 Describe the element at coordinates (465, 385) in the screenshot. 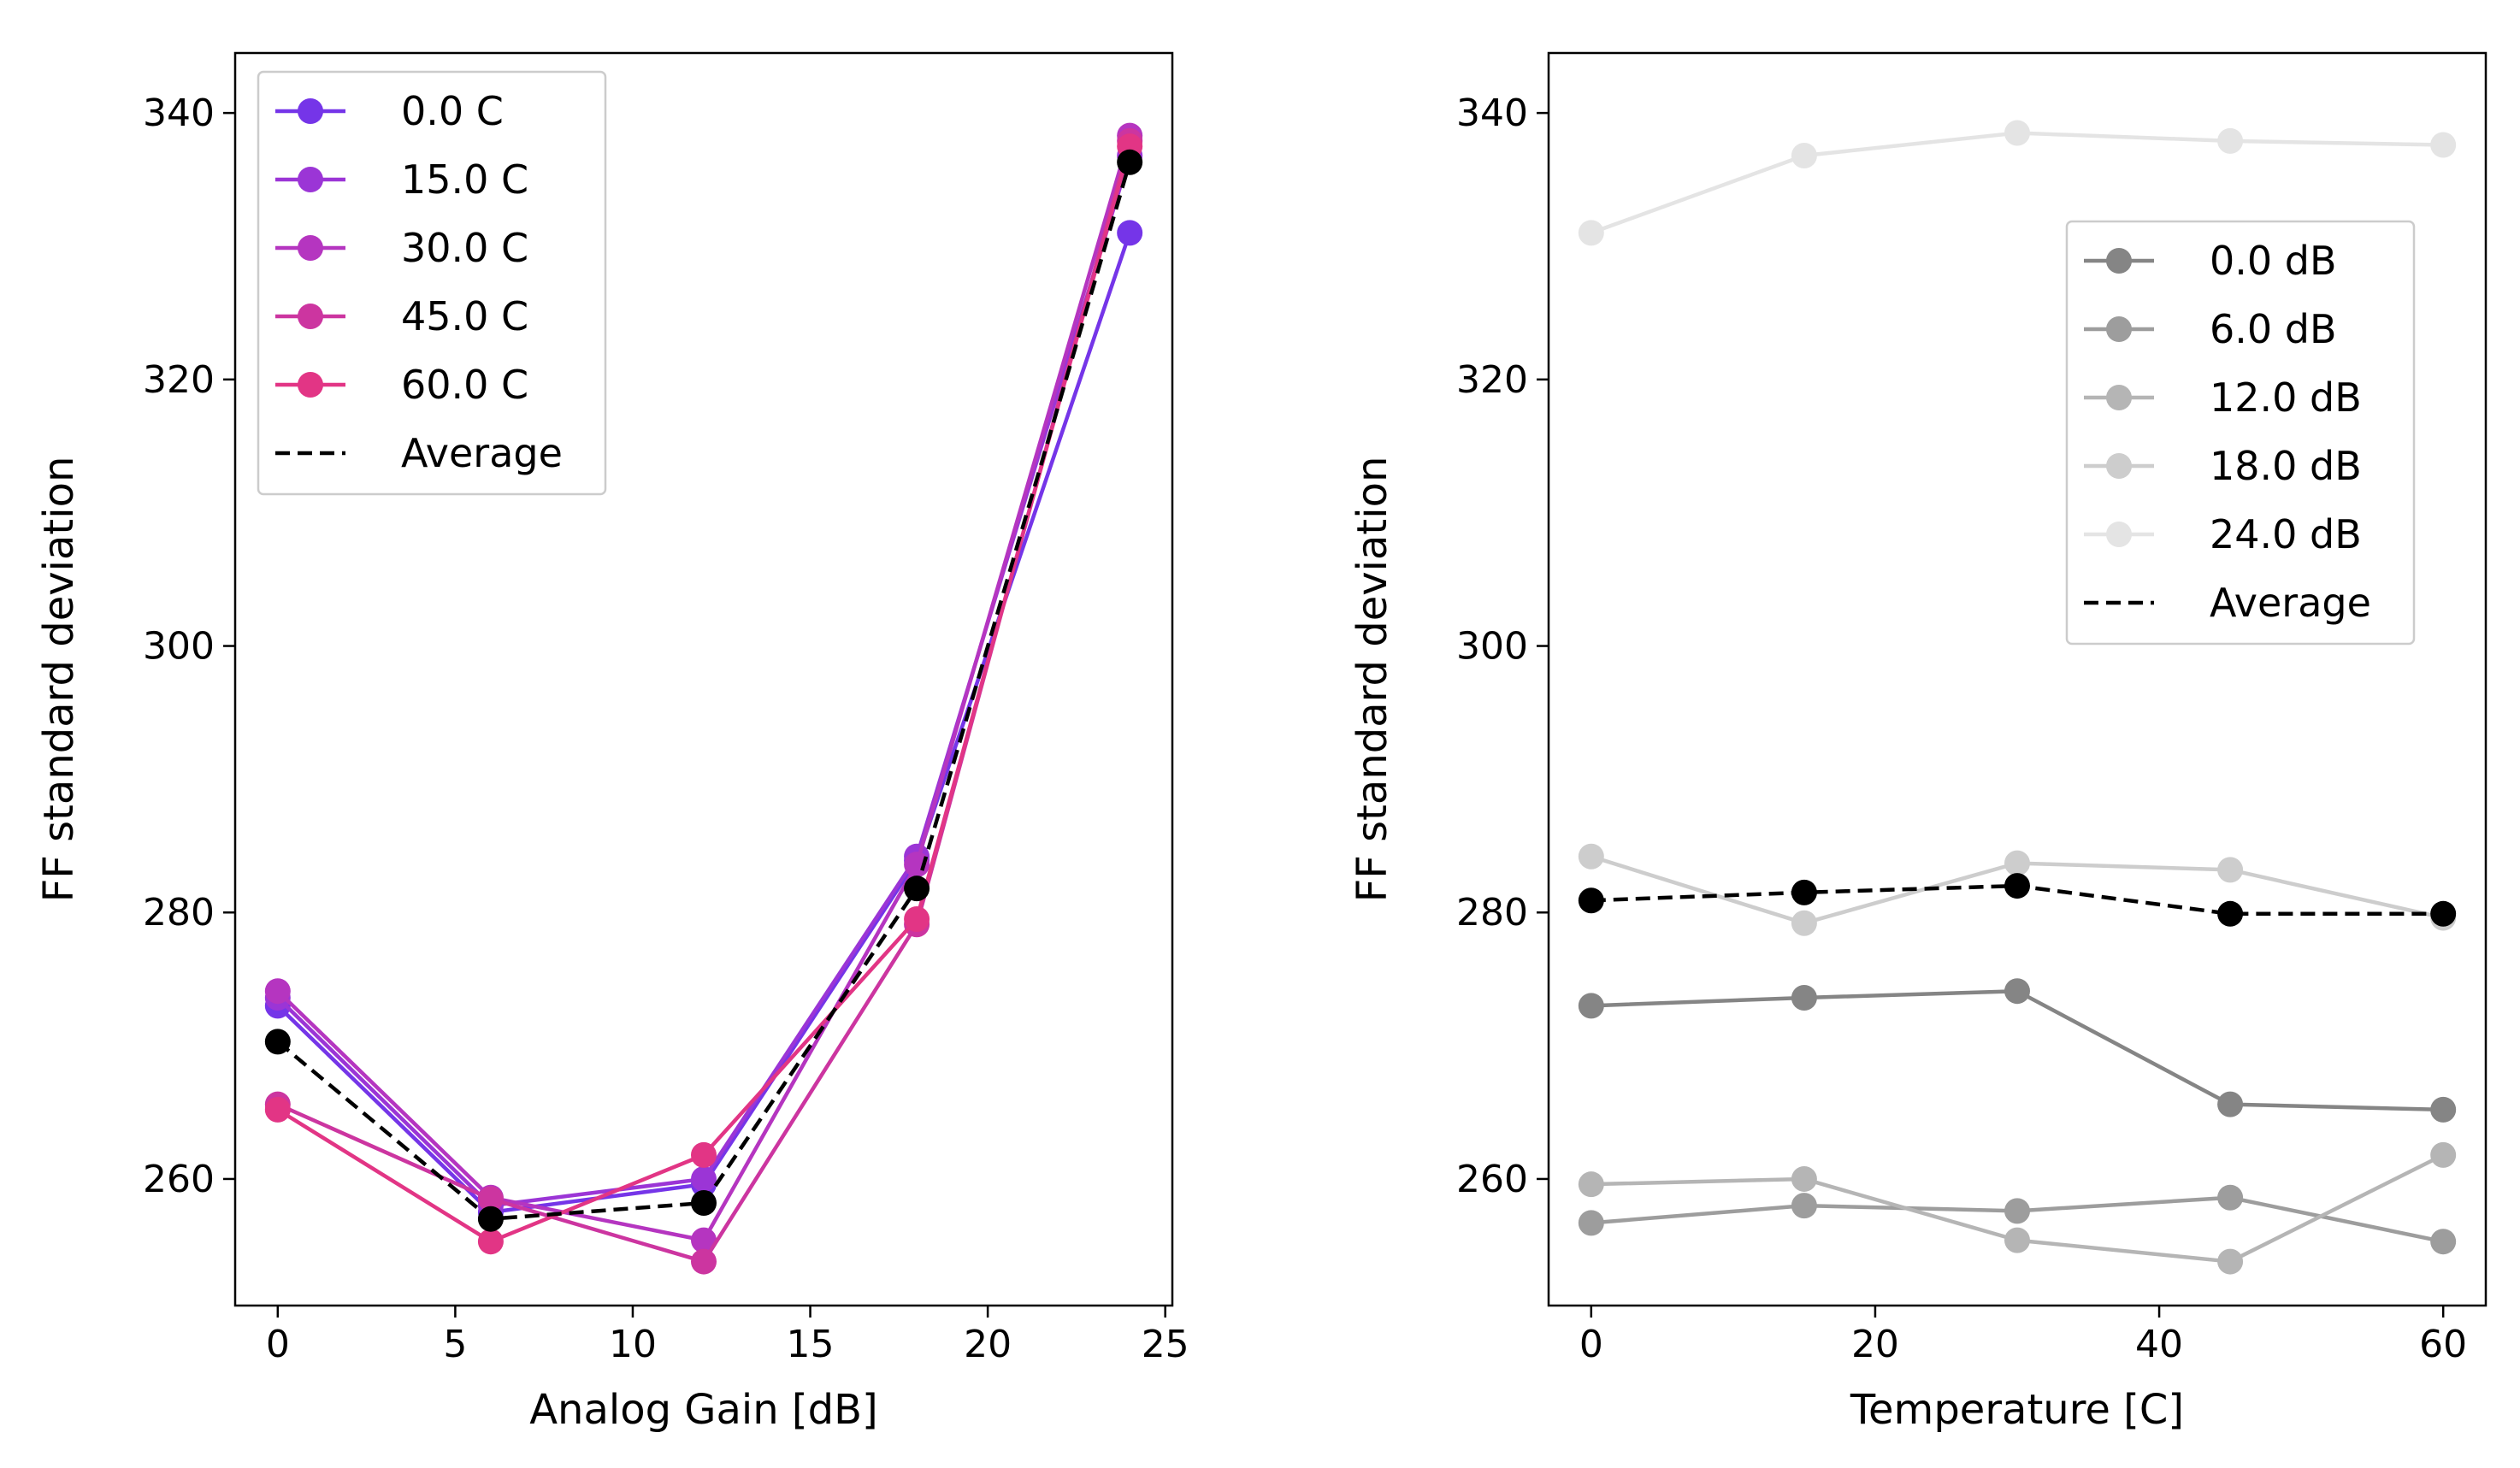

I see `legend-label: 60.0 C` at that location.